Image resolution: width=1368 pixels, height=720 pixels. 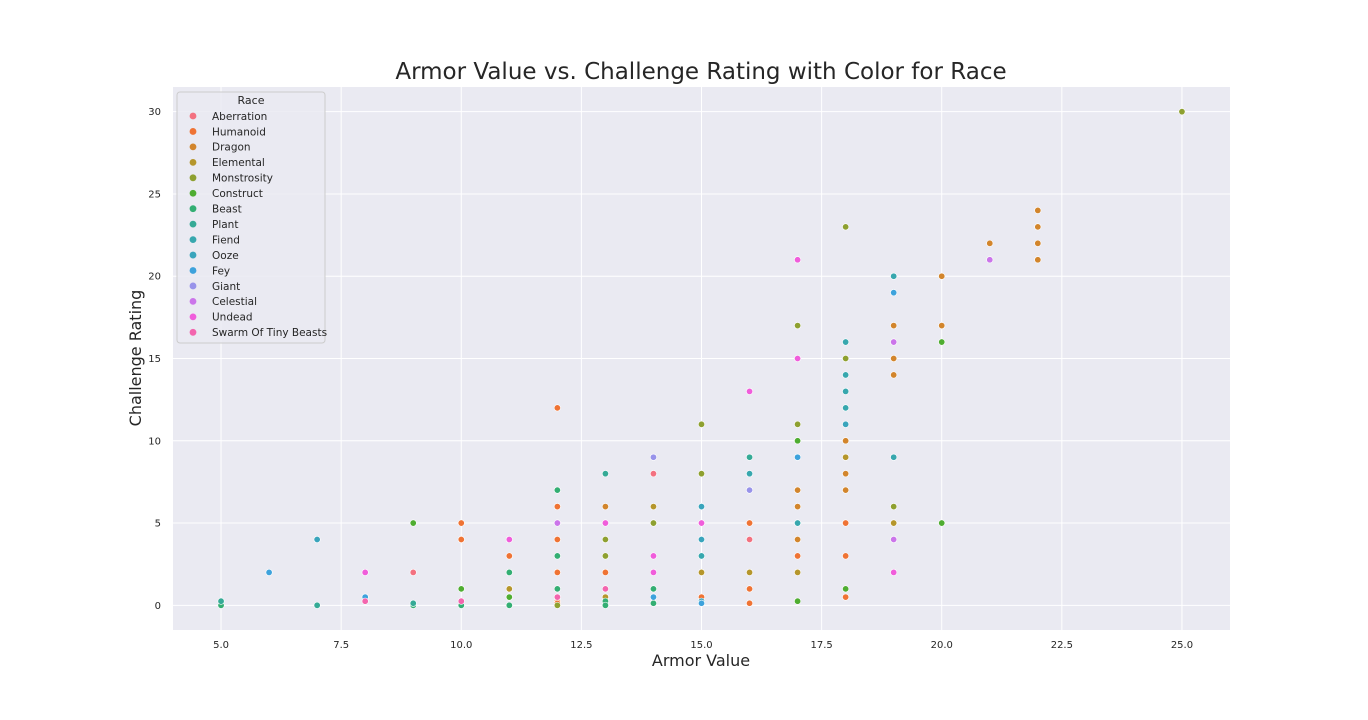 I want to click on legend-label: Celestial, so click(x=234, y=302).